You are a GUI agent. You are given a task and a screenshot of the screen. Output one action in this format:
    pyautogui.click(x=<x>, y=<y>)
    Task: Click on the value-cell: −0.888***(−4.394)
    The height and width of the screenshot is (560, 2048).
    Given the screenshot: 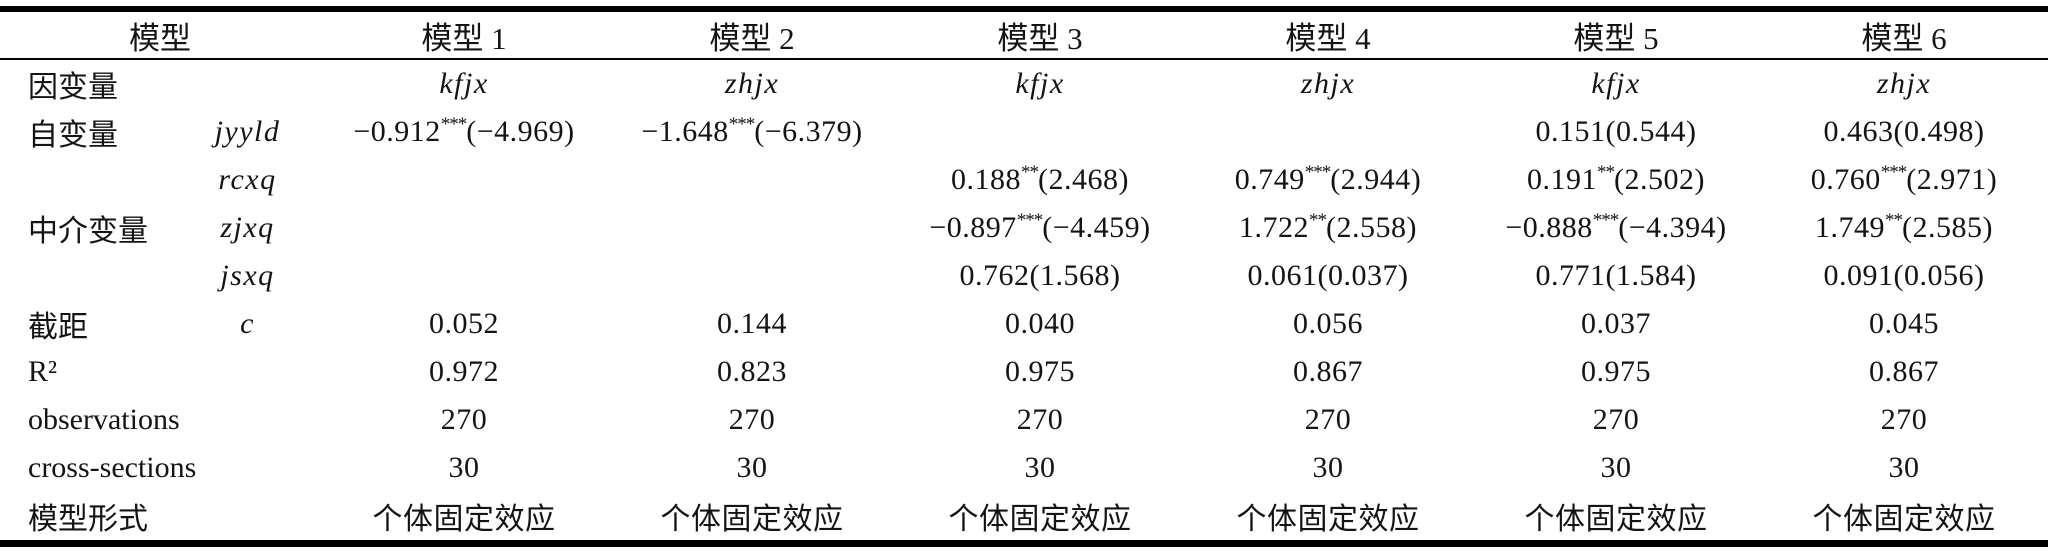 What is the action you would take?
    pyautogui.click(x=1616, y=227)
    